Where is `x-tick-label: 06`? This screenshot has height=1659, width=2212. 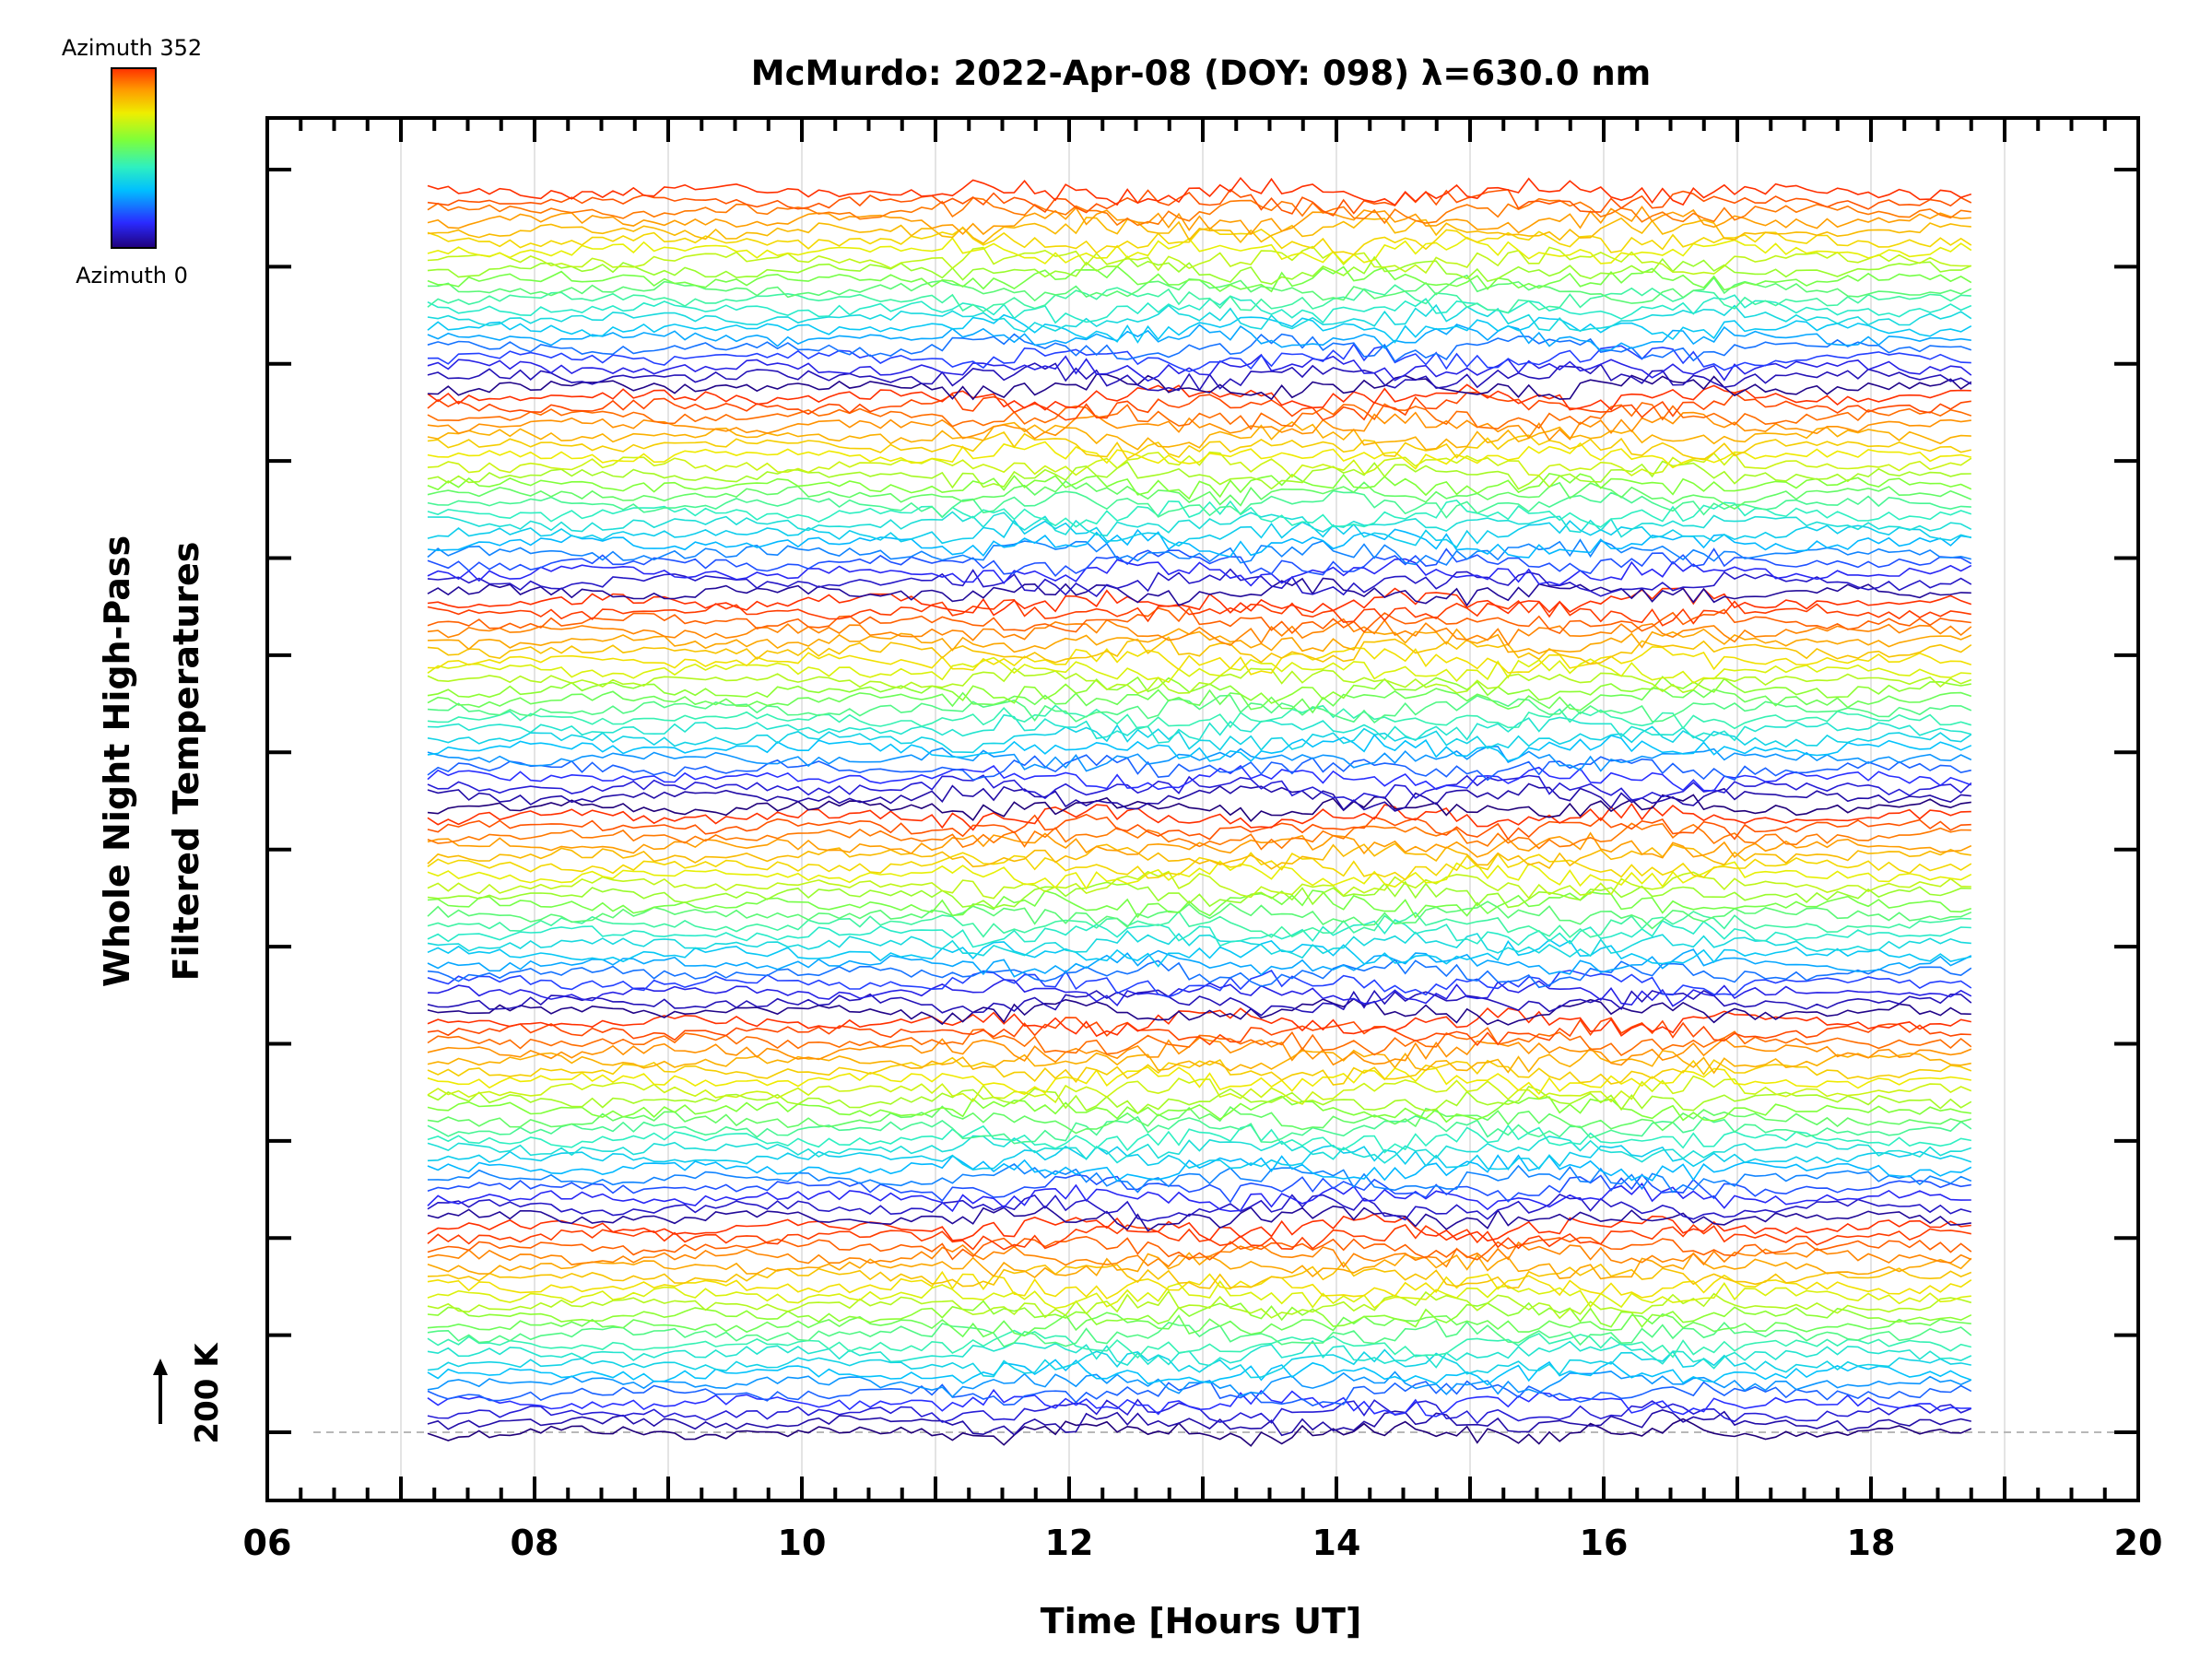
x-tick-label: 06 is located at coordinates (267, 1543).